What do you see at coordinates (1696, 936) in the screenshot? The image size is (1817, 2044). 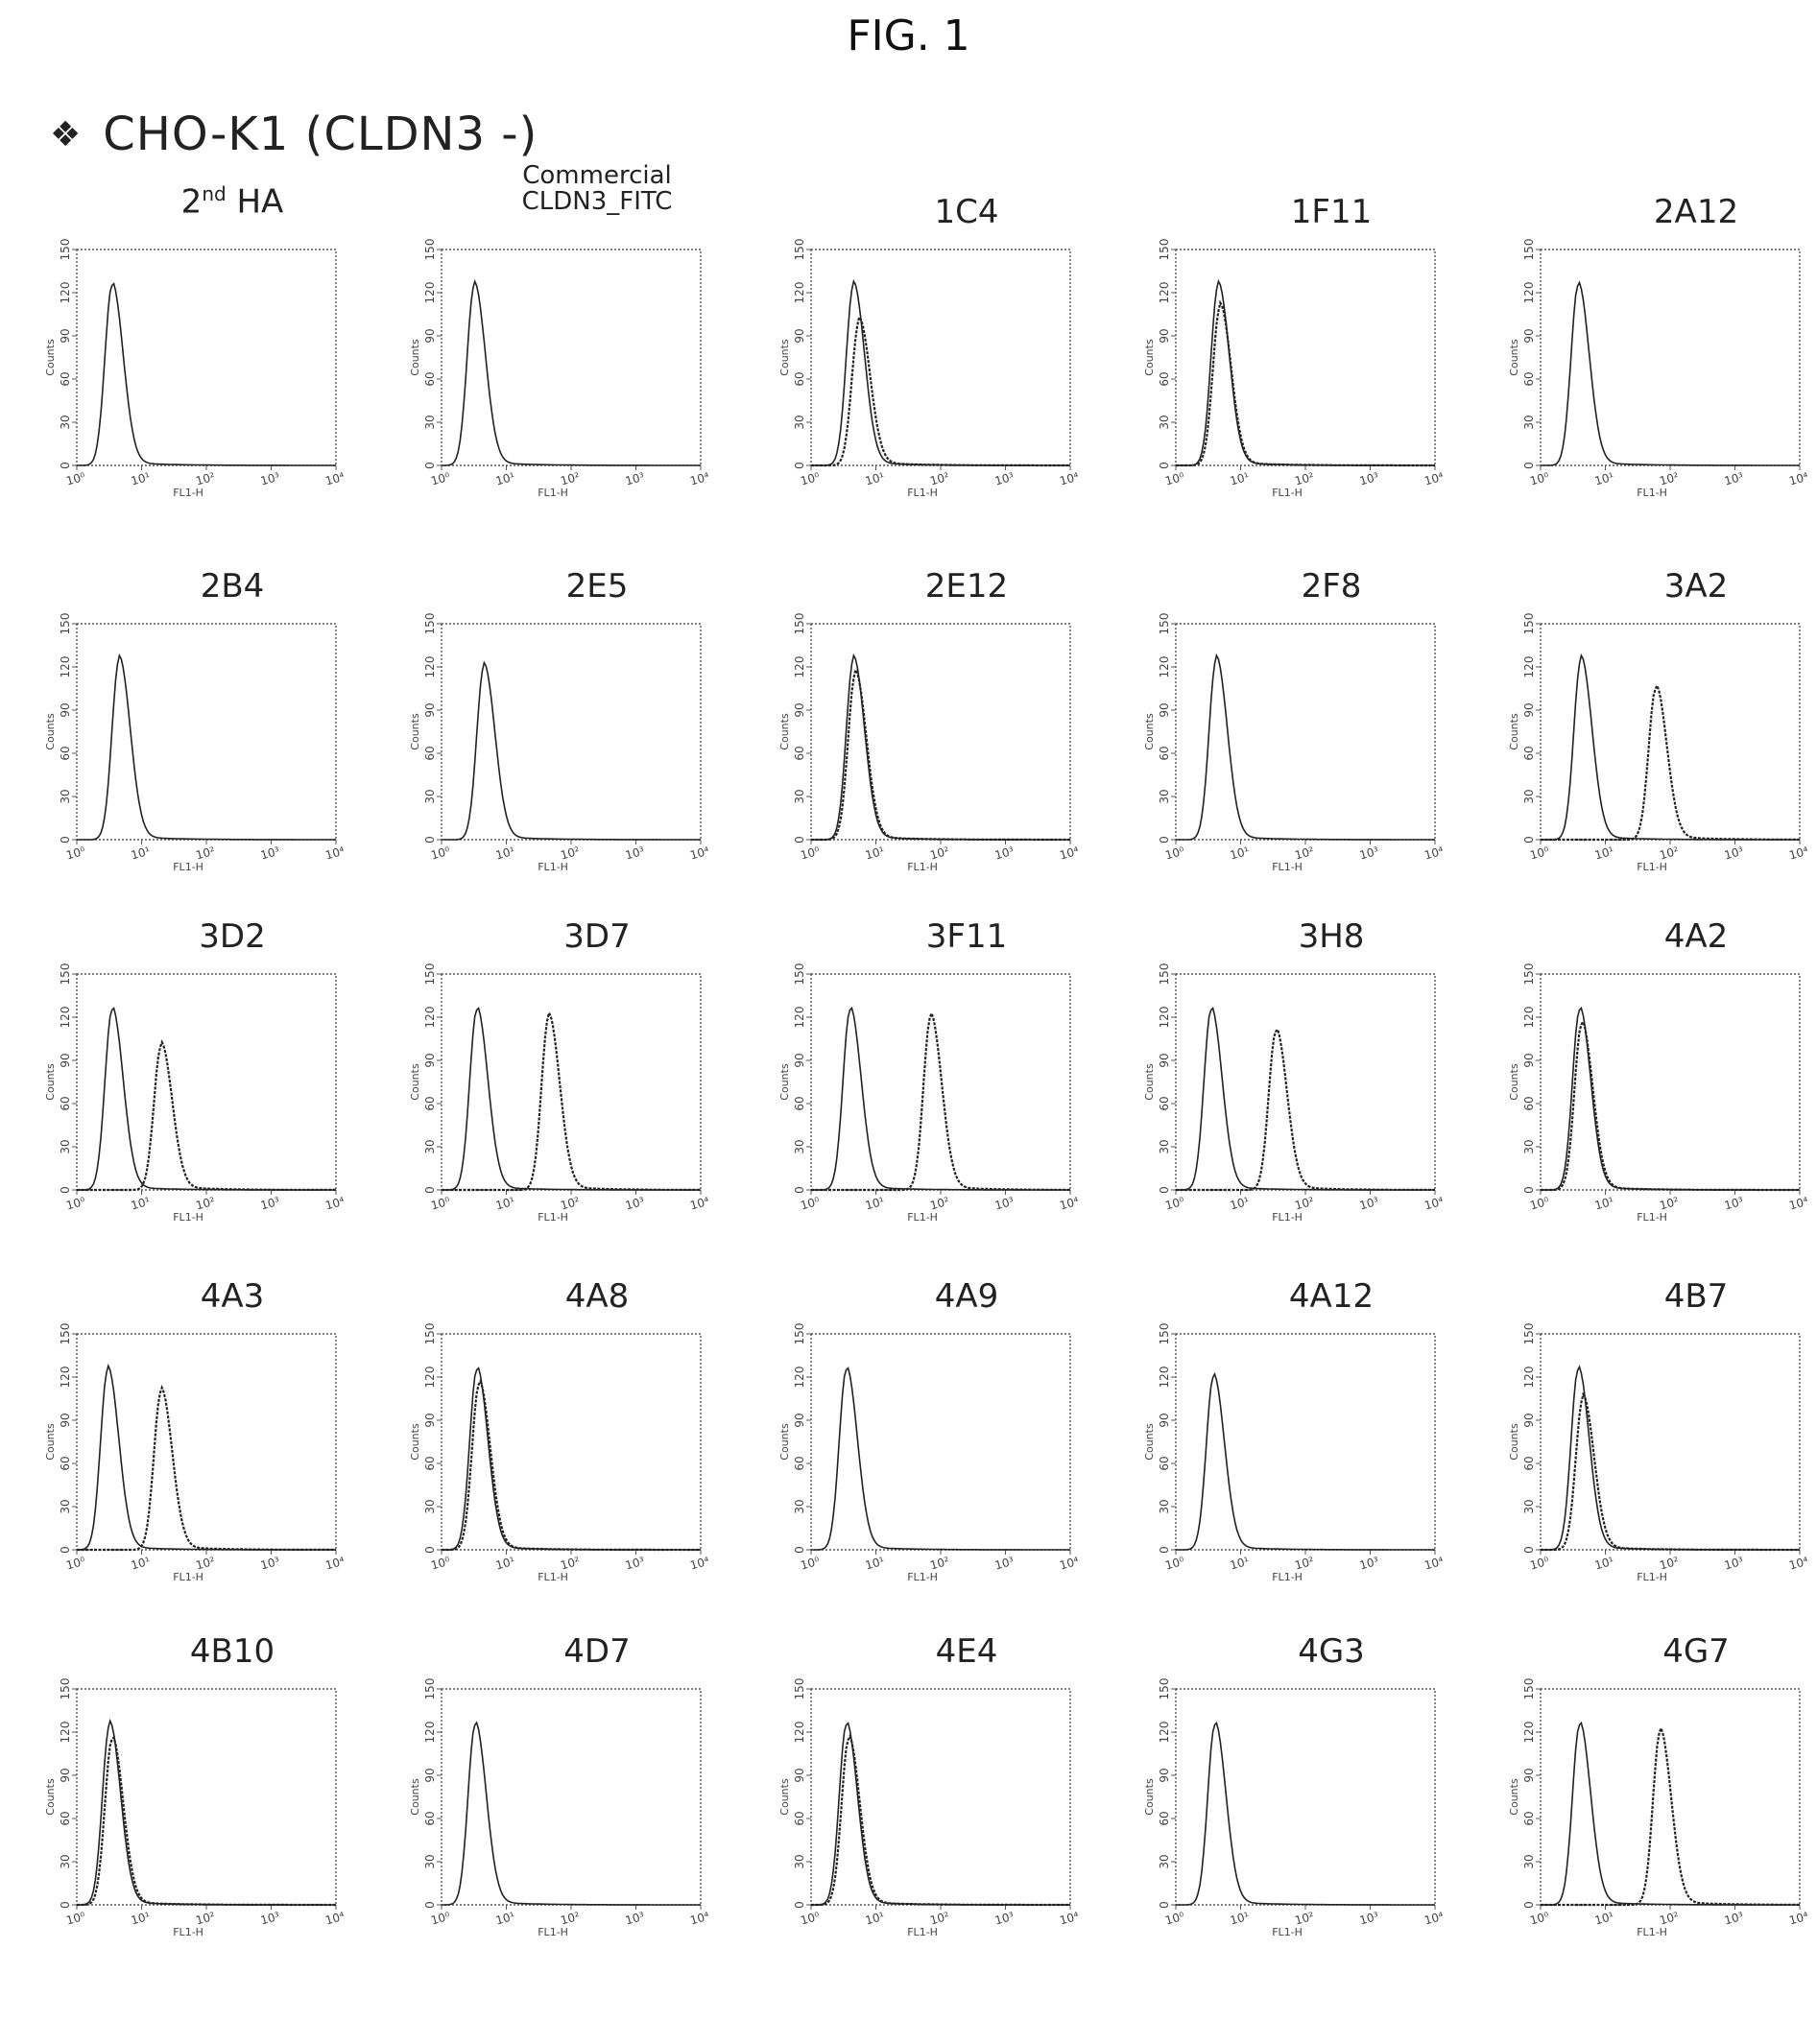 I see `panel-title: 4A2` at bounding box center [1696, 936].